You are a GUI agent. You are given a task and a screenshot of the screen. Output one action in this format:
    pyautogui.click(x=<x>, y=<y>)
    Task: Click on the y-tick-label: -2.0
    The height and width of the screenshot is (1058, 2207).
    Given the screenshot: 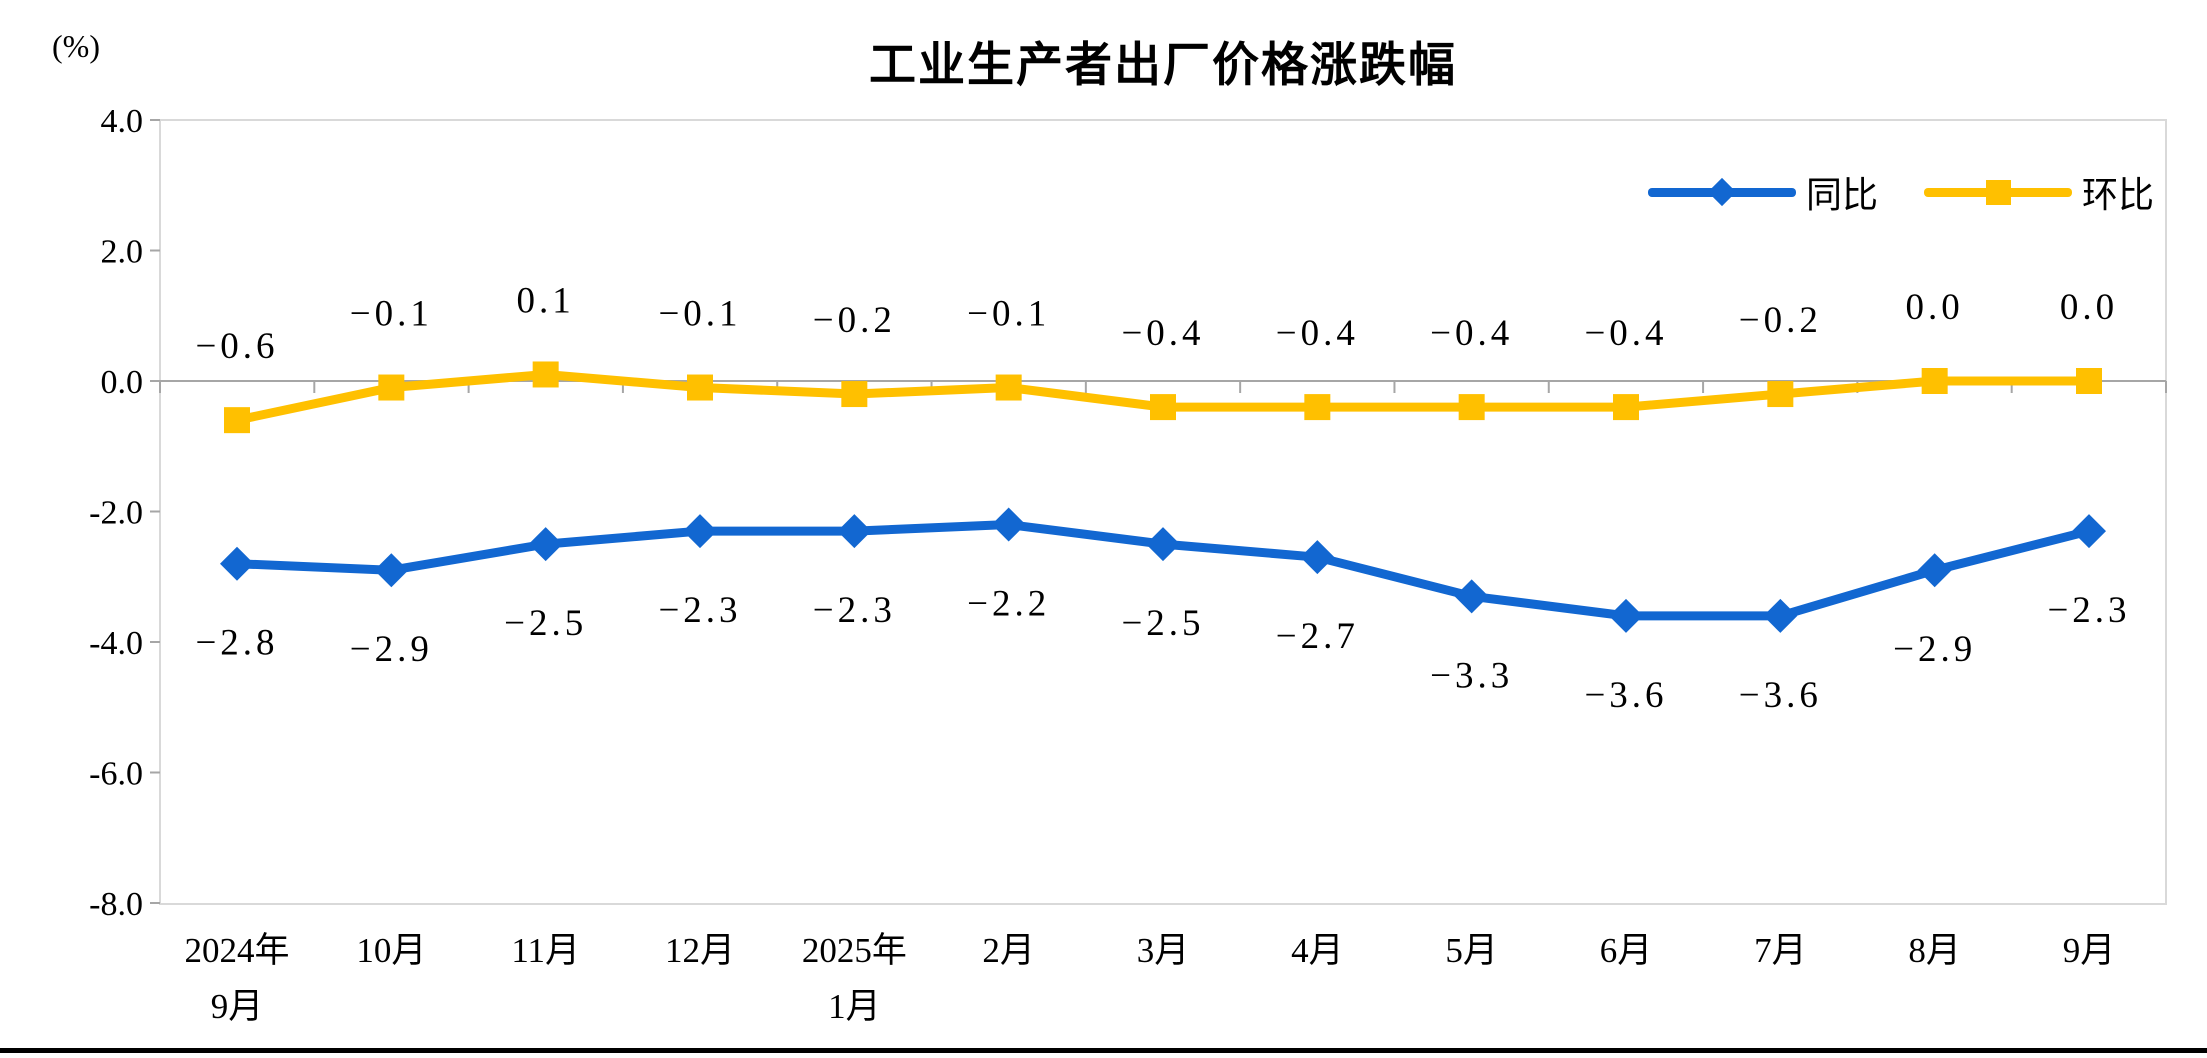 What is the action you would take?
    pyautogui.click(x=116, y=513)
    